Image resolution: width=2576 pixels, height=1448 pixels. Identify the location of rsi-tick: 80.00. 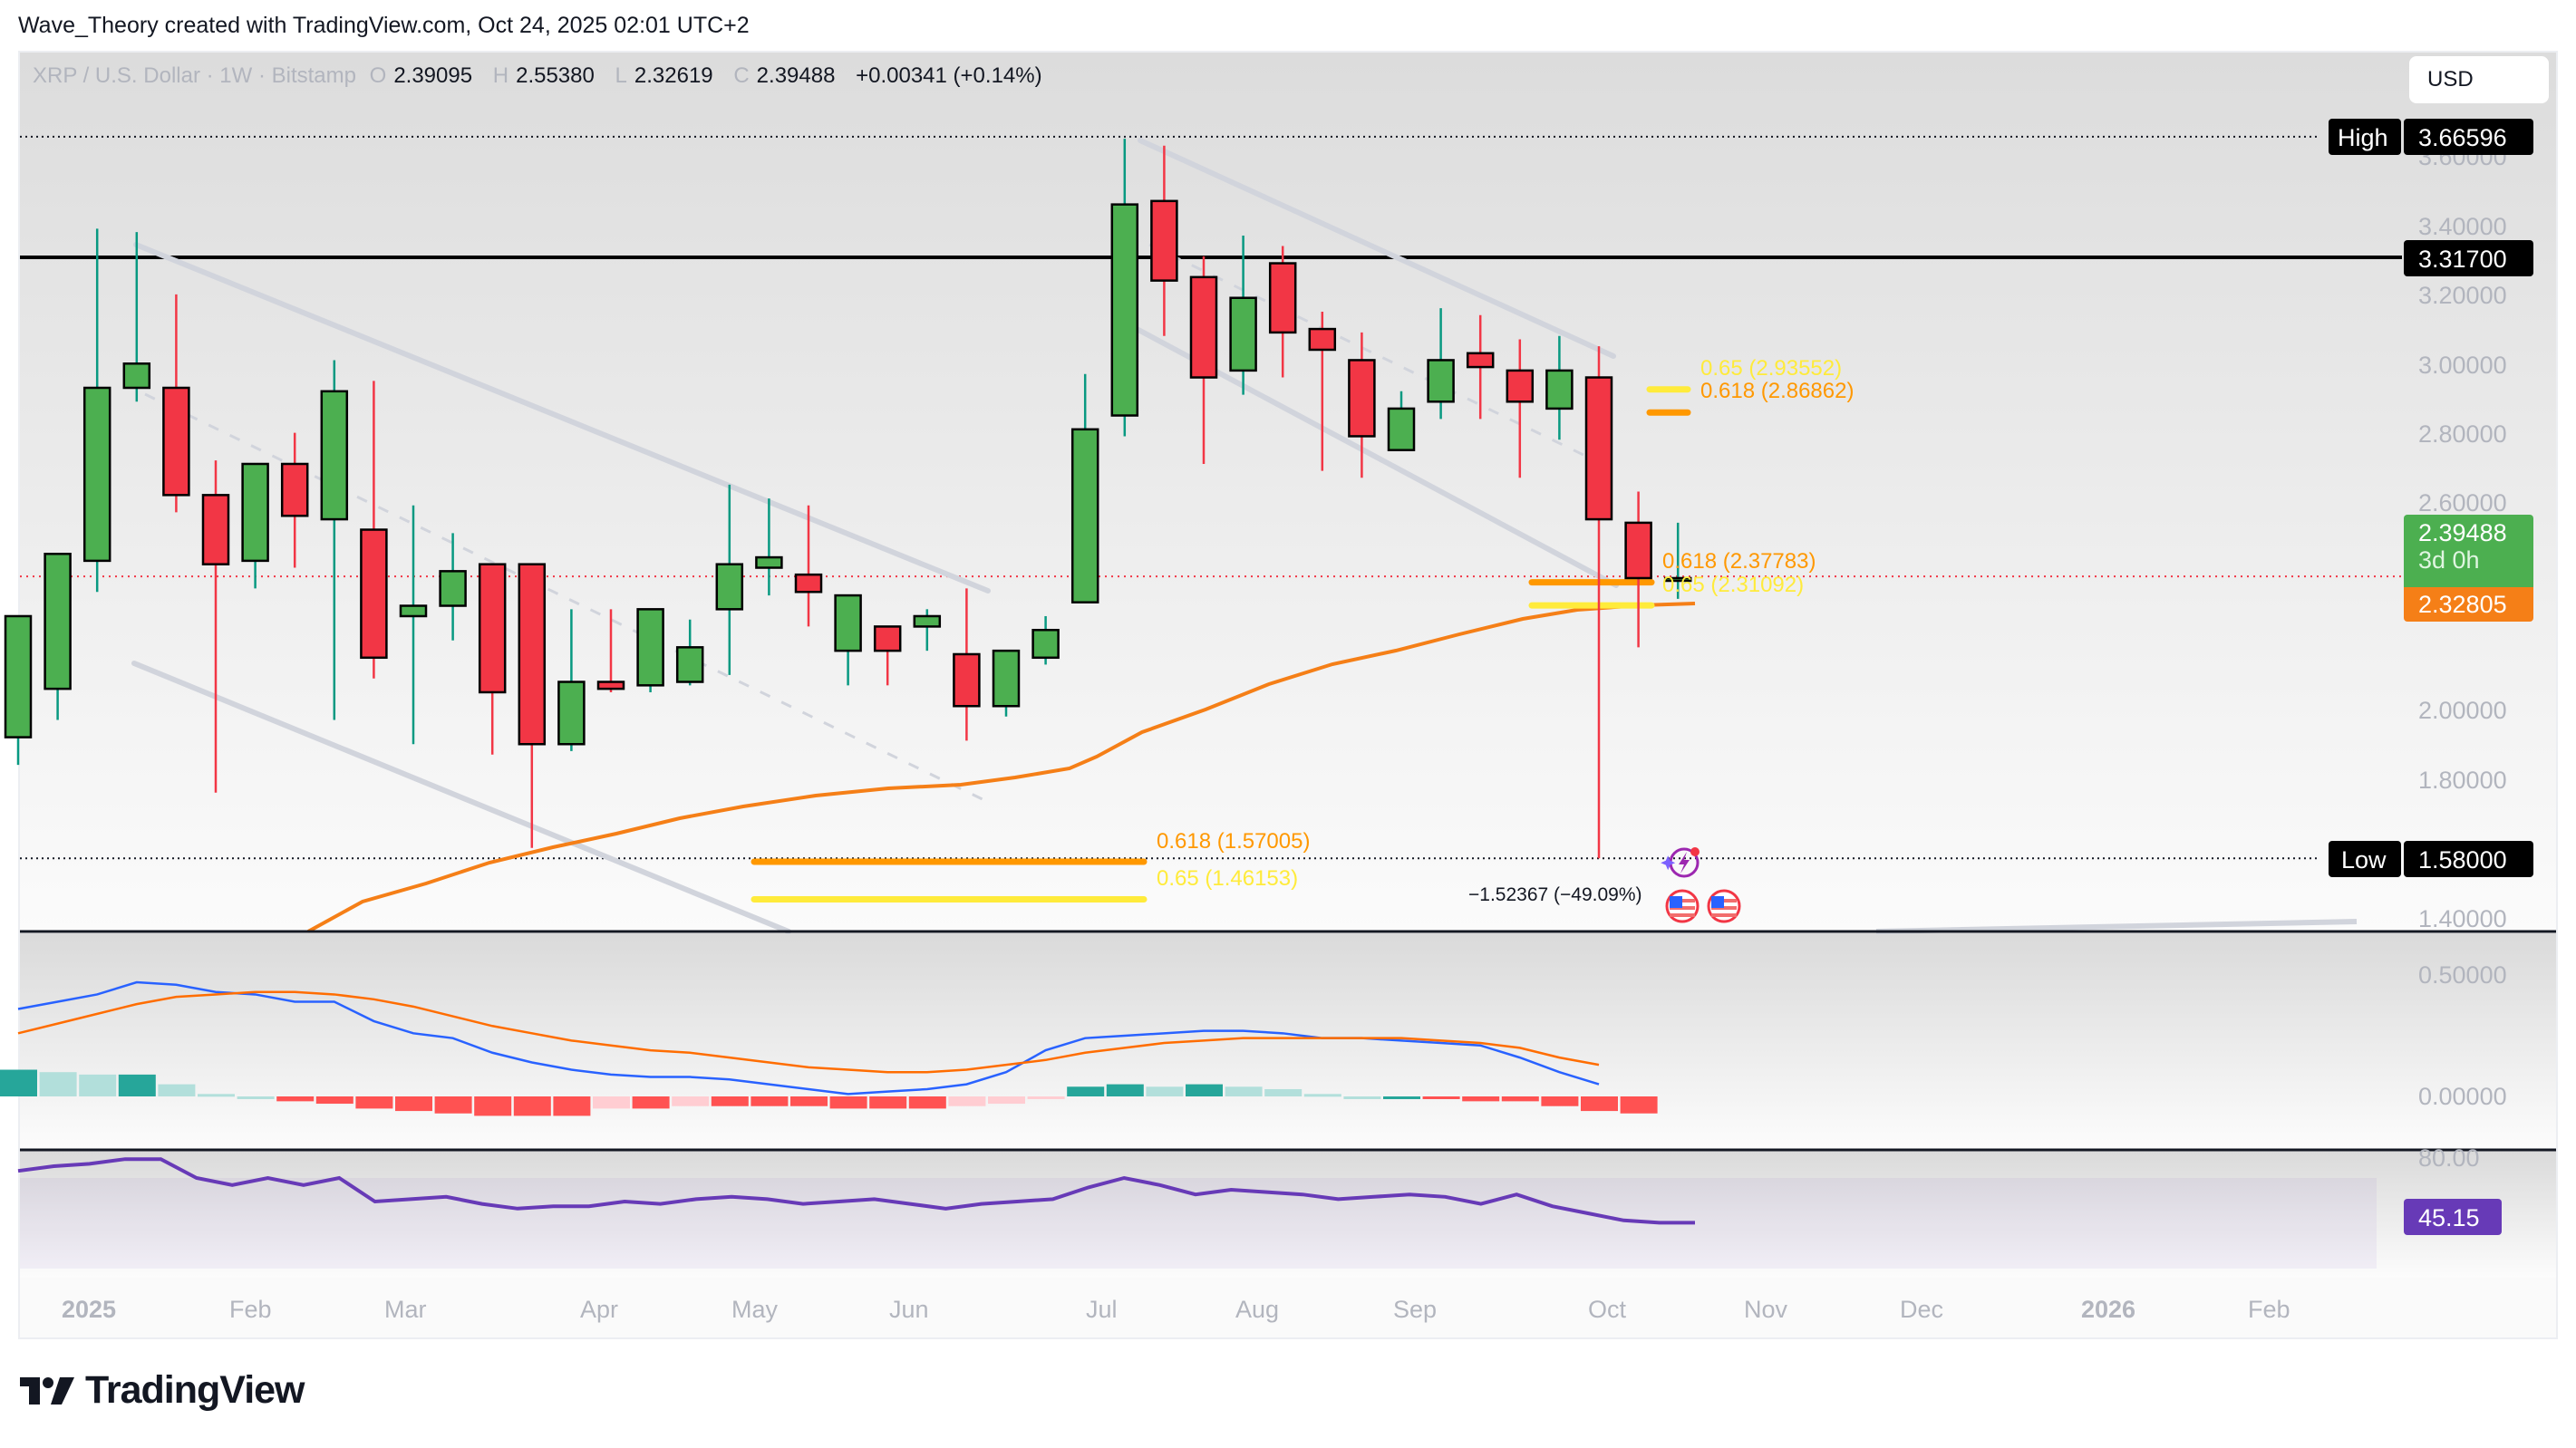
(2449, 1158).